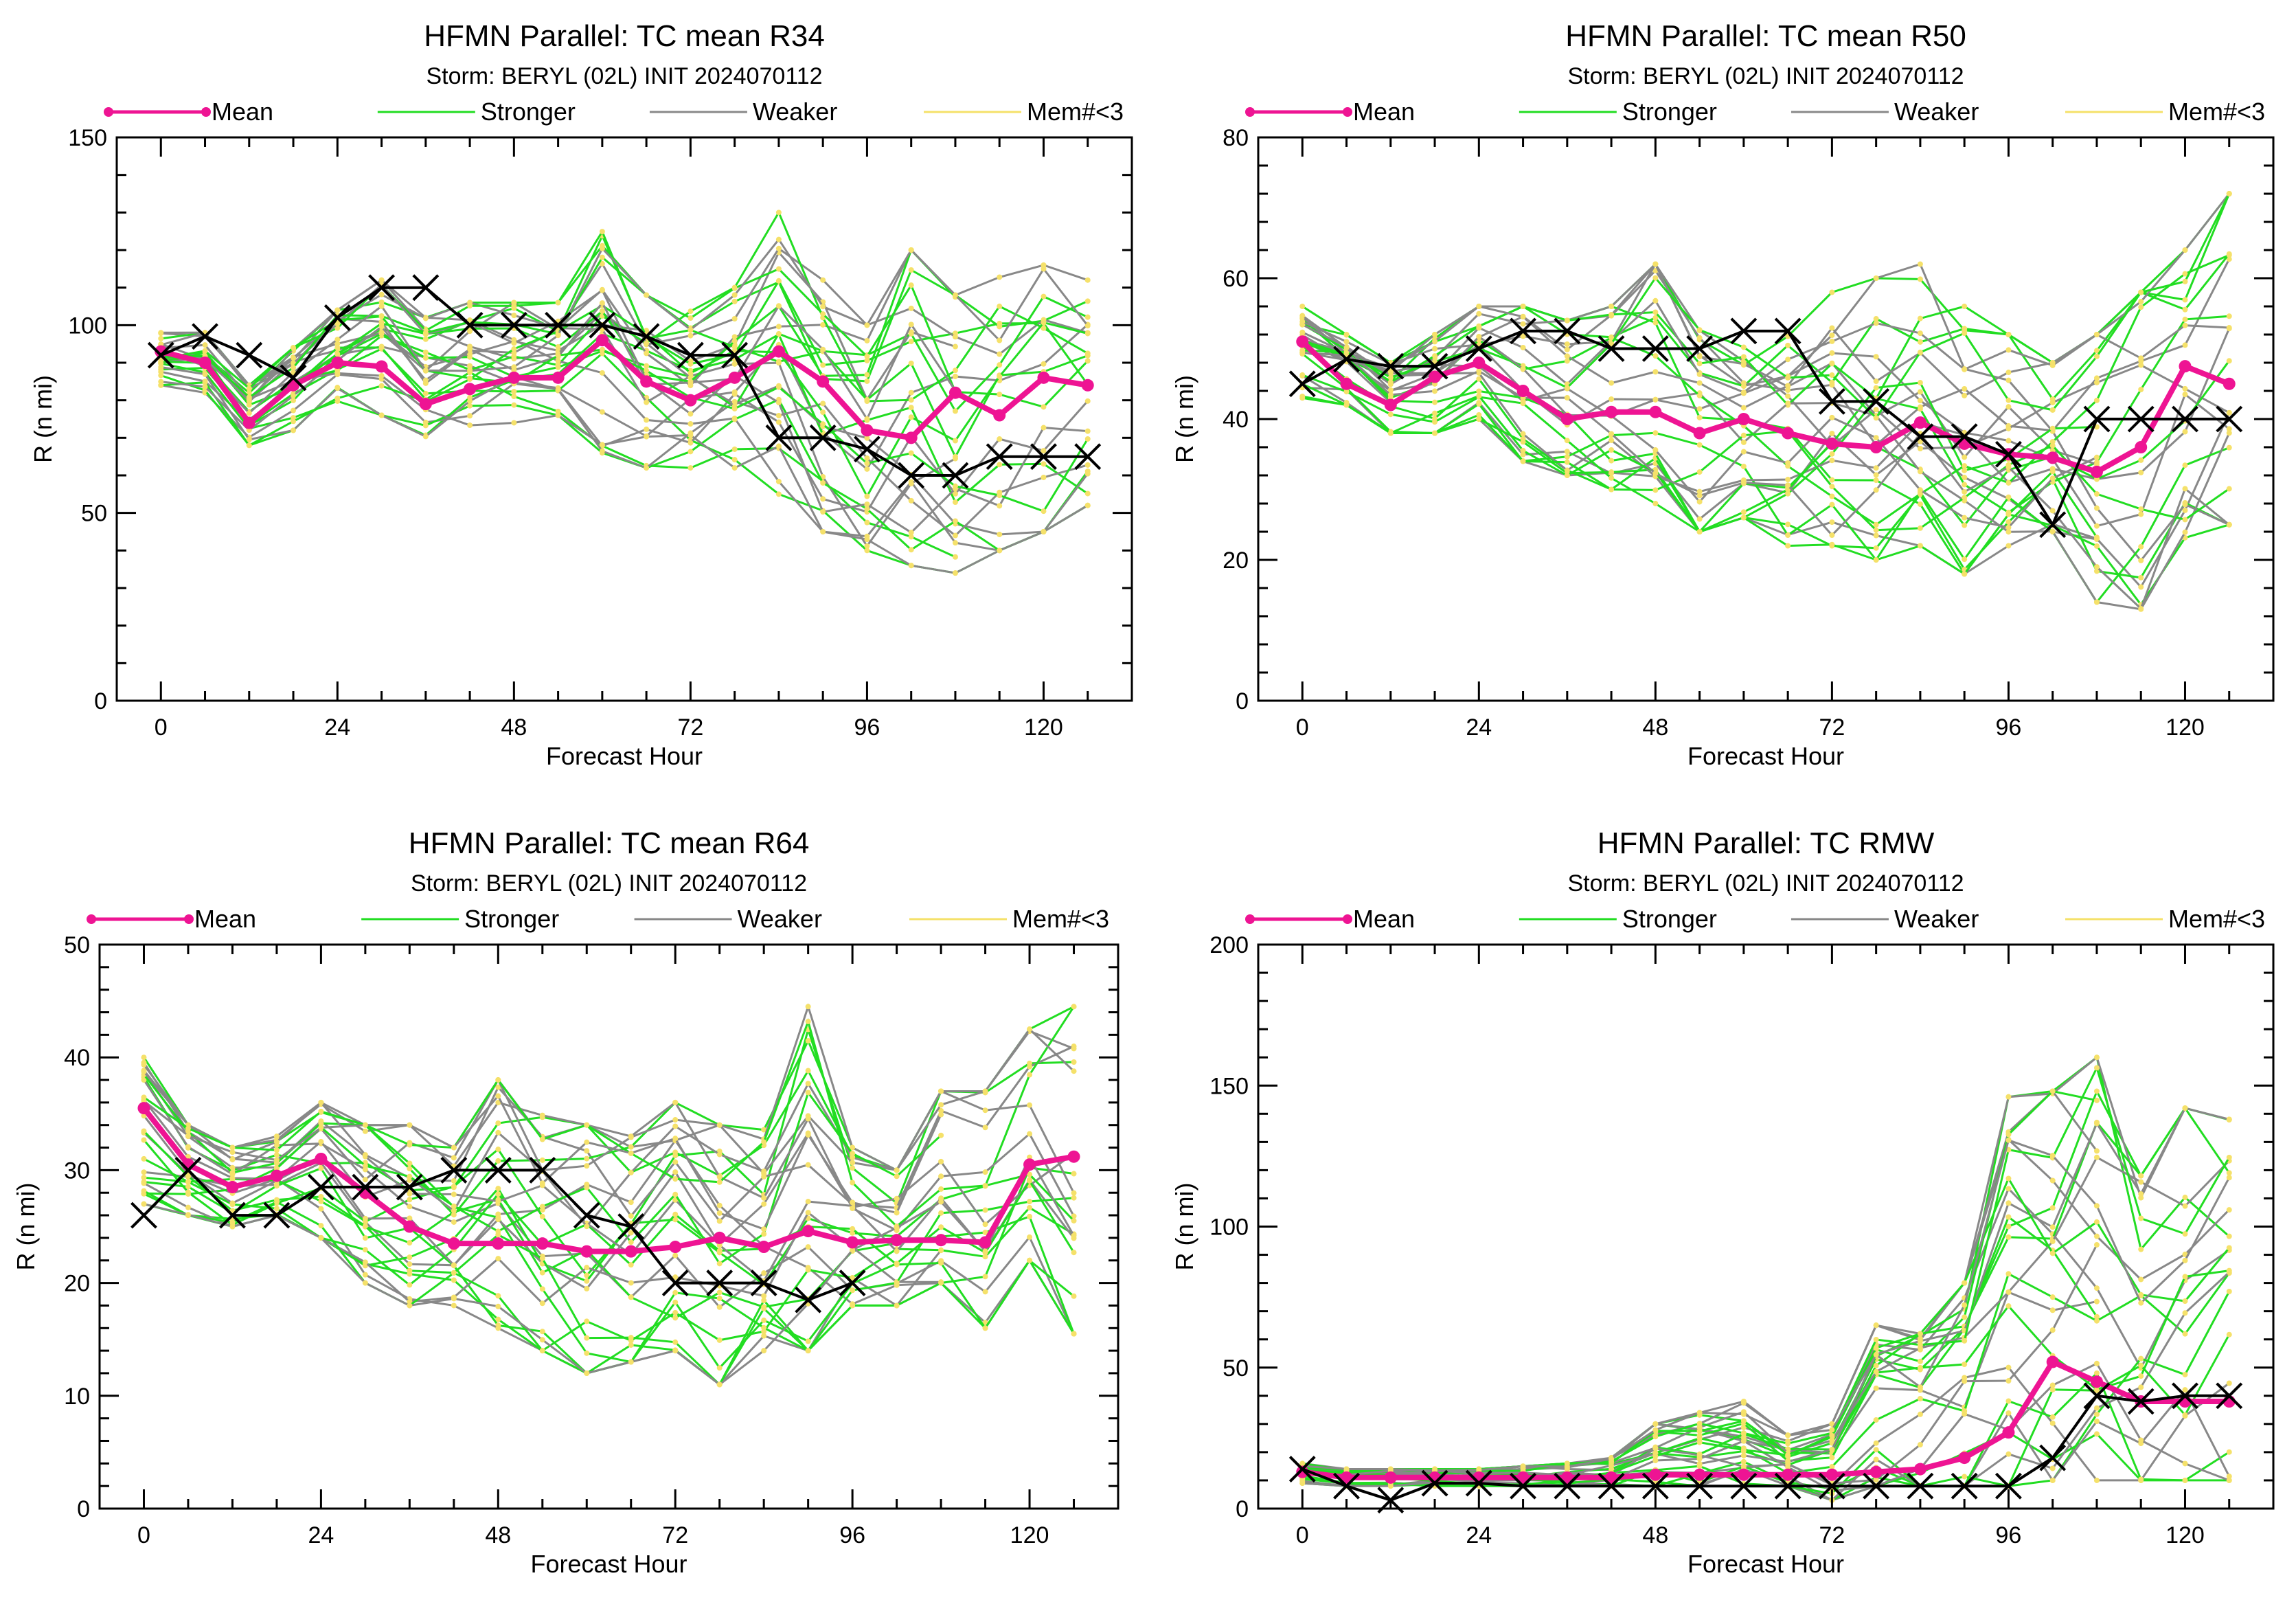  I want to click on legend-mean-label: Mean, so click(242, 112).